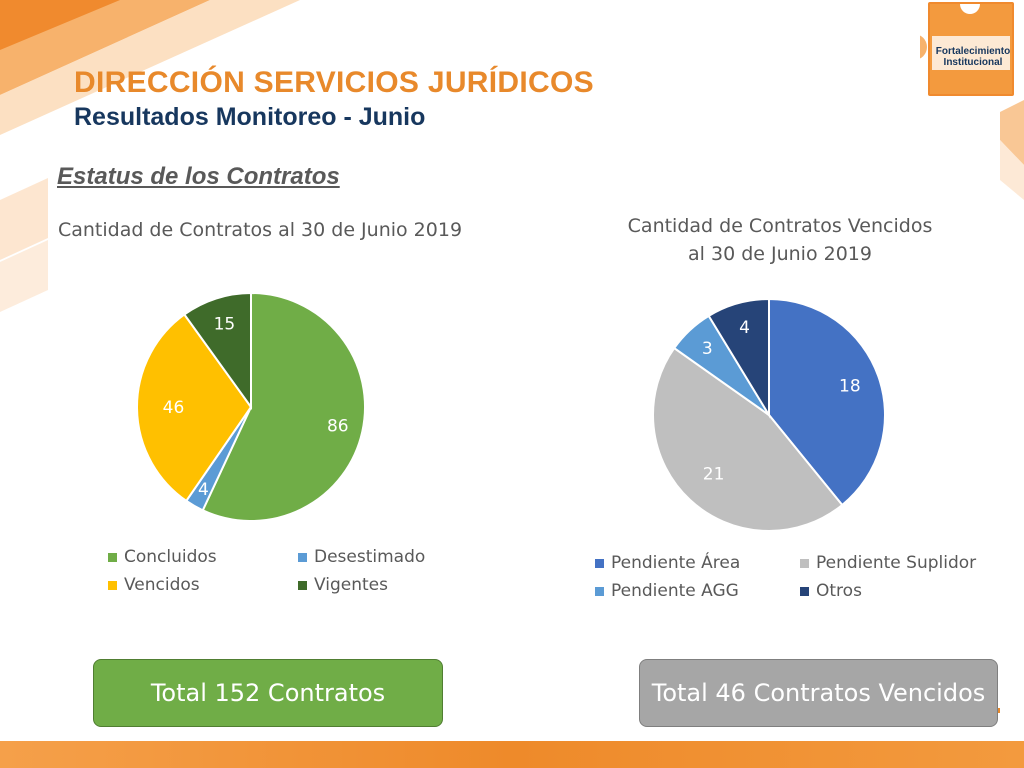  I want to click on data-label-vencidos: 46, so click(174, 408).